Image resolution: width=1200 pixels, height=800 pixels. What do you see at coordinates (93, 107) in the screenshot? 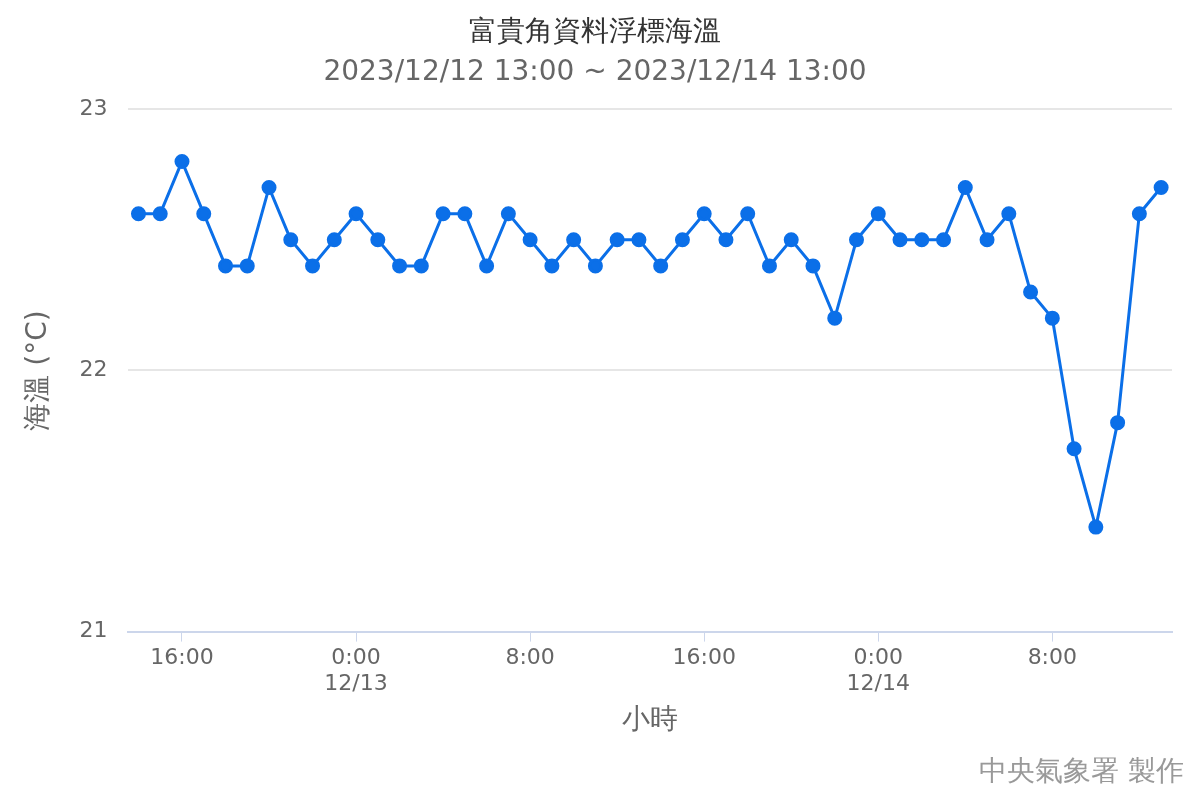
I see `y-tick-label: 23` at bounding box center [93, 107].